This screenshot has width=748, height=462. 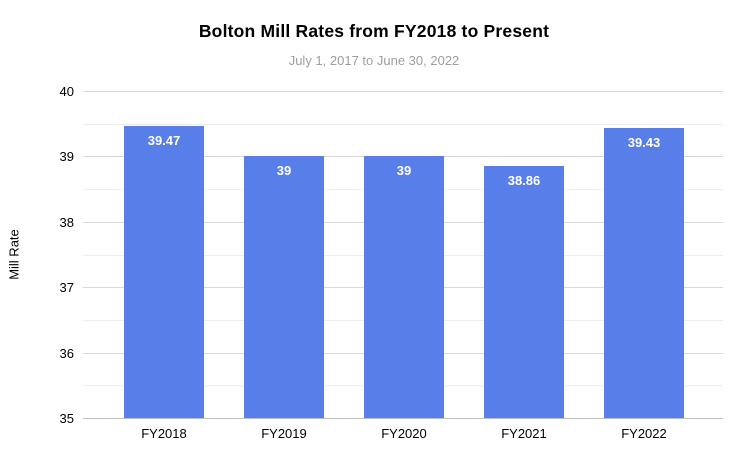 What do you see at coordinates (164, 271) in the screenshot?
I see `bar-FY2018` at bounding box center [164, 271].